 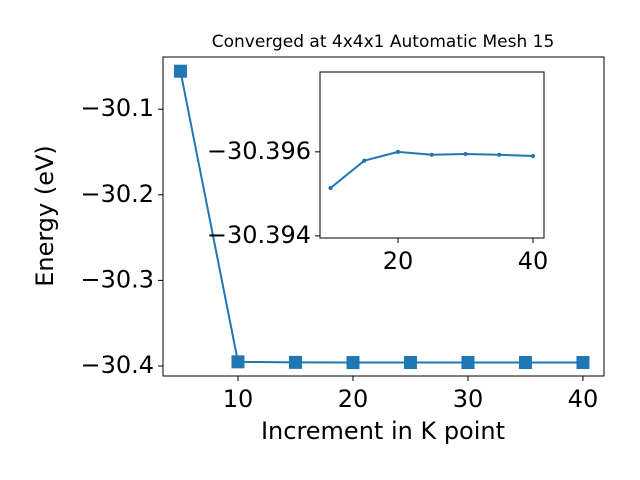 I want to click on y-tick-label: −30.396, so click(x=259, y=151).